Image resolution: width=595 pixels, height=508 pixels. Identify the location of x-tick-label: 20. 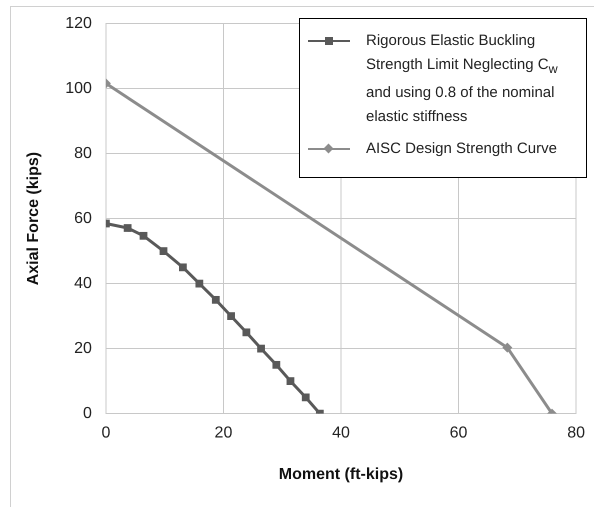
(223, 433).